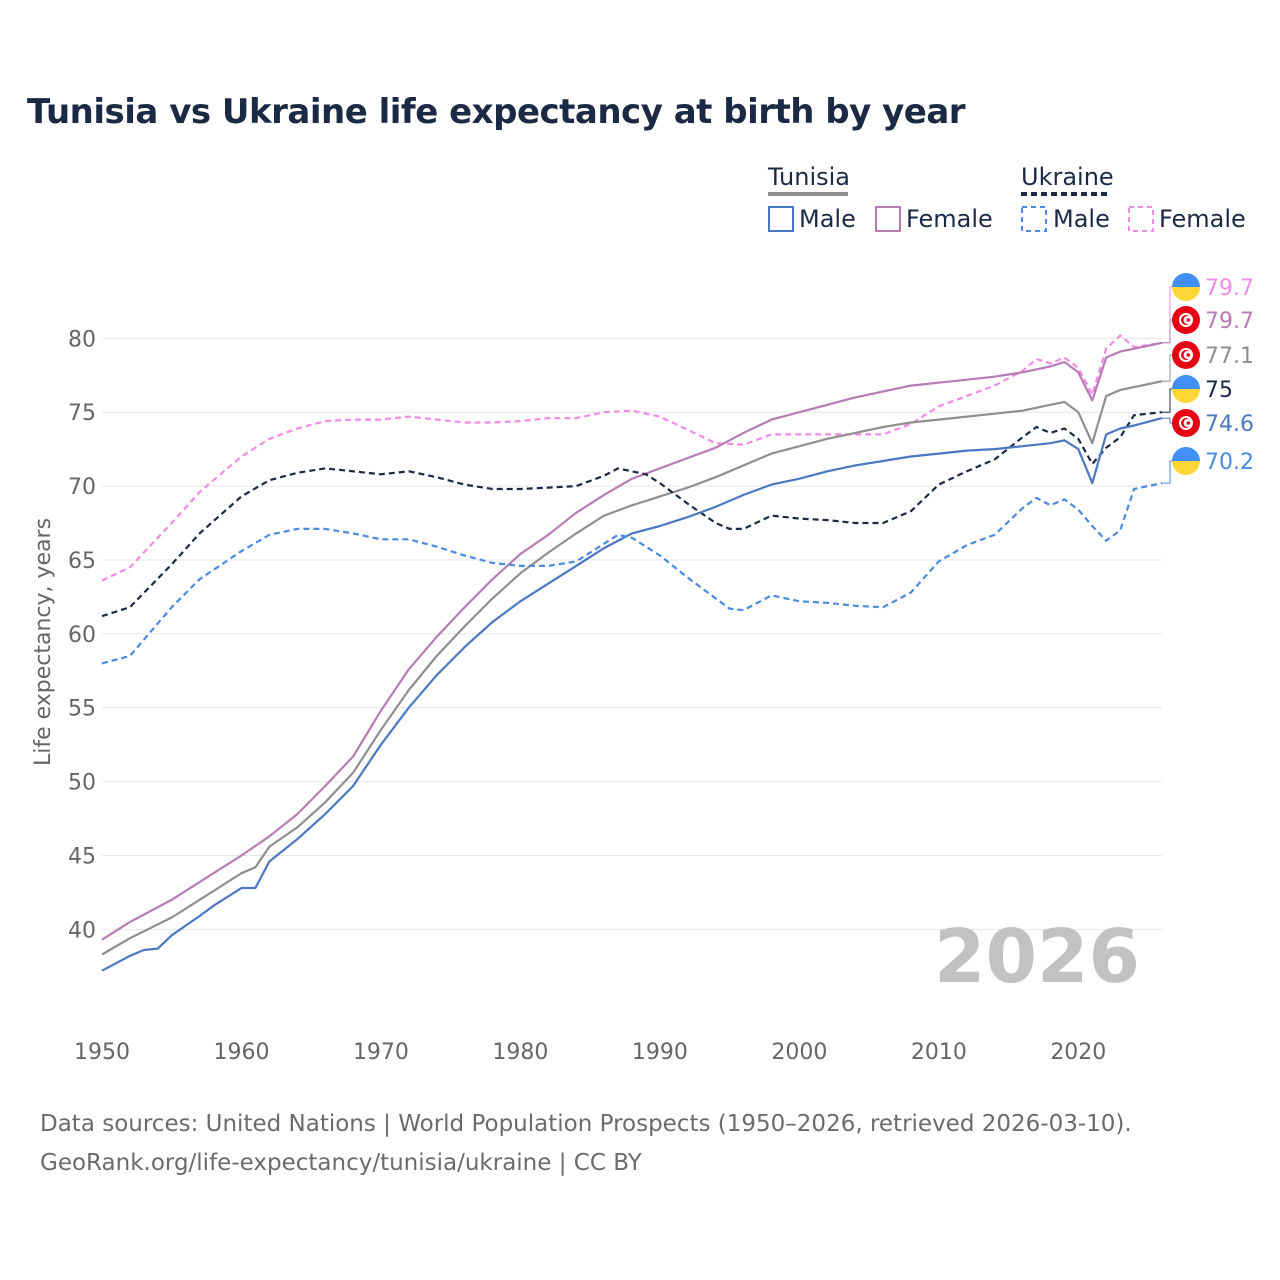  What do you see at coordinates (1229, 321) in the screenshot?
I see `end-label-tunisia-female: 79.7` at bounding box center [1229, 321].